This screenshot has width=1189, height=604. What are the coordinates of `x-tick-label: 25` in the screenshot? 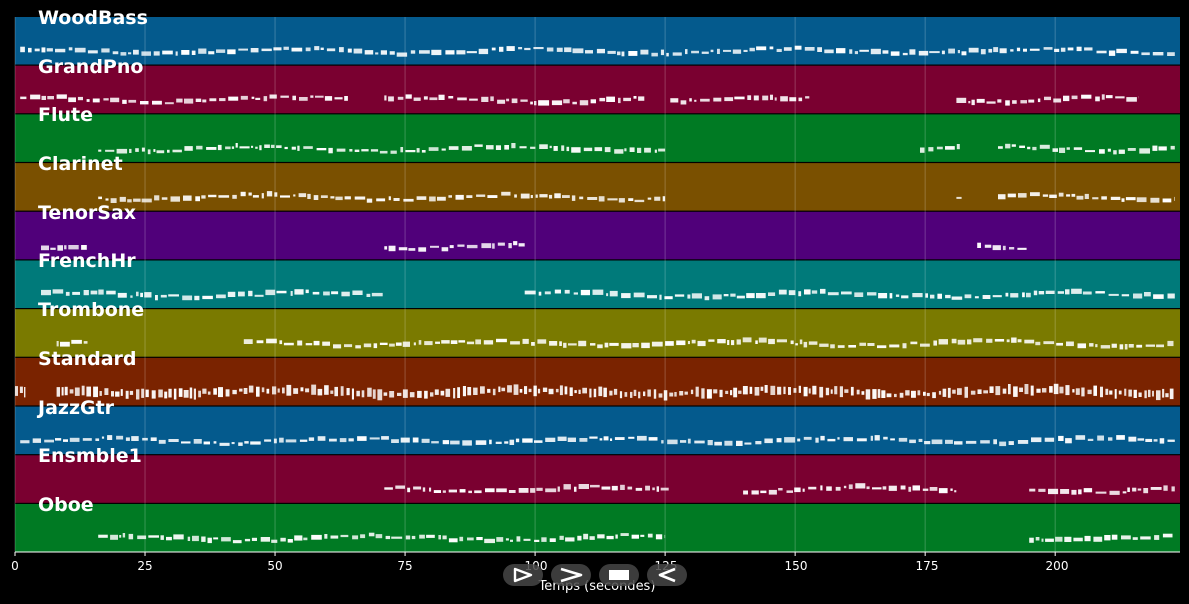 It's located at (145, 566).